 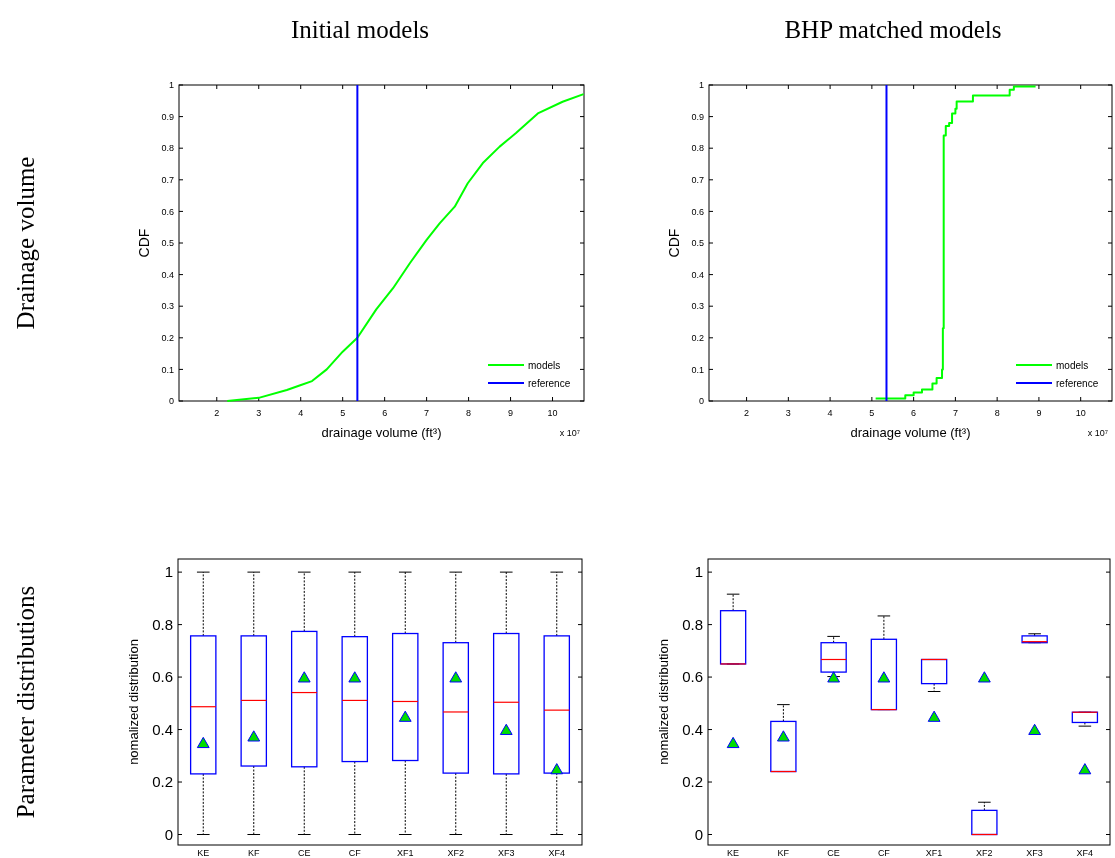 I want to click on text: Parameter distributions, so click(x=25, y=702).